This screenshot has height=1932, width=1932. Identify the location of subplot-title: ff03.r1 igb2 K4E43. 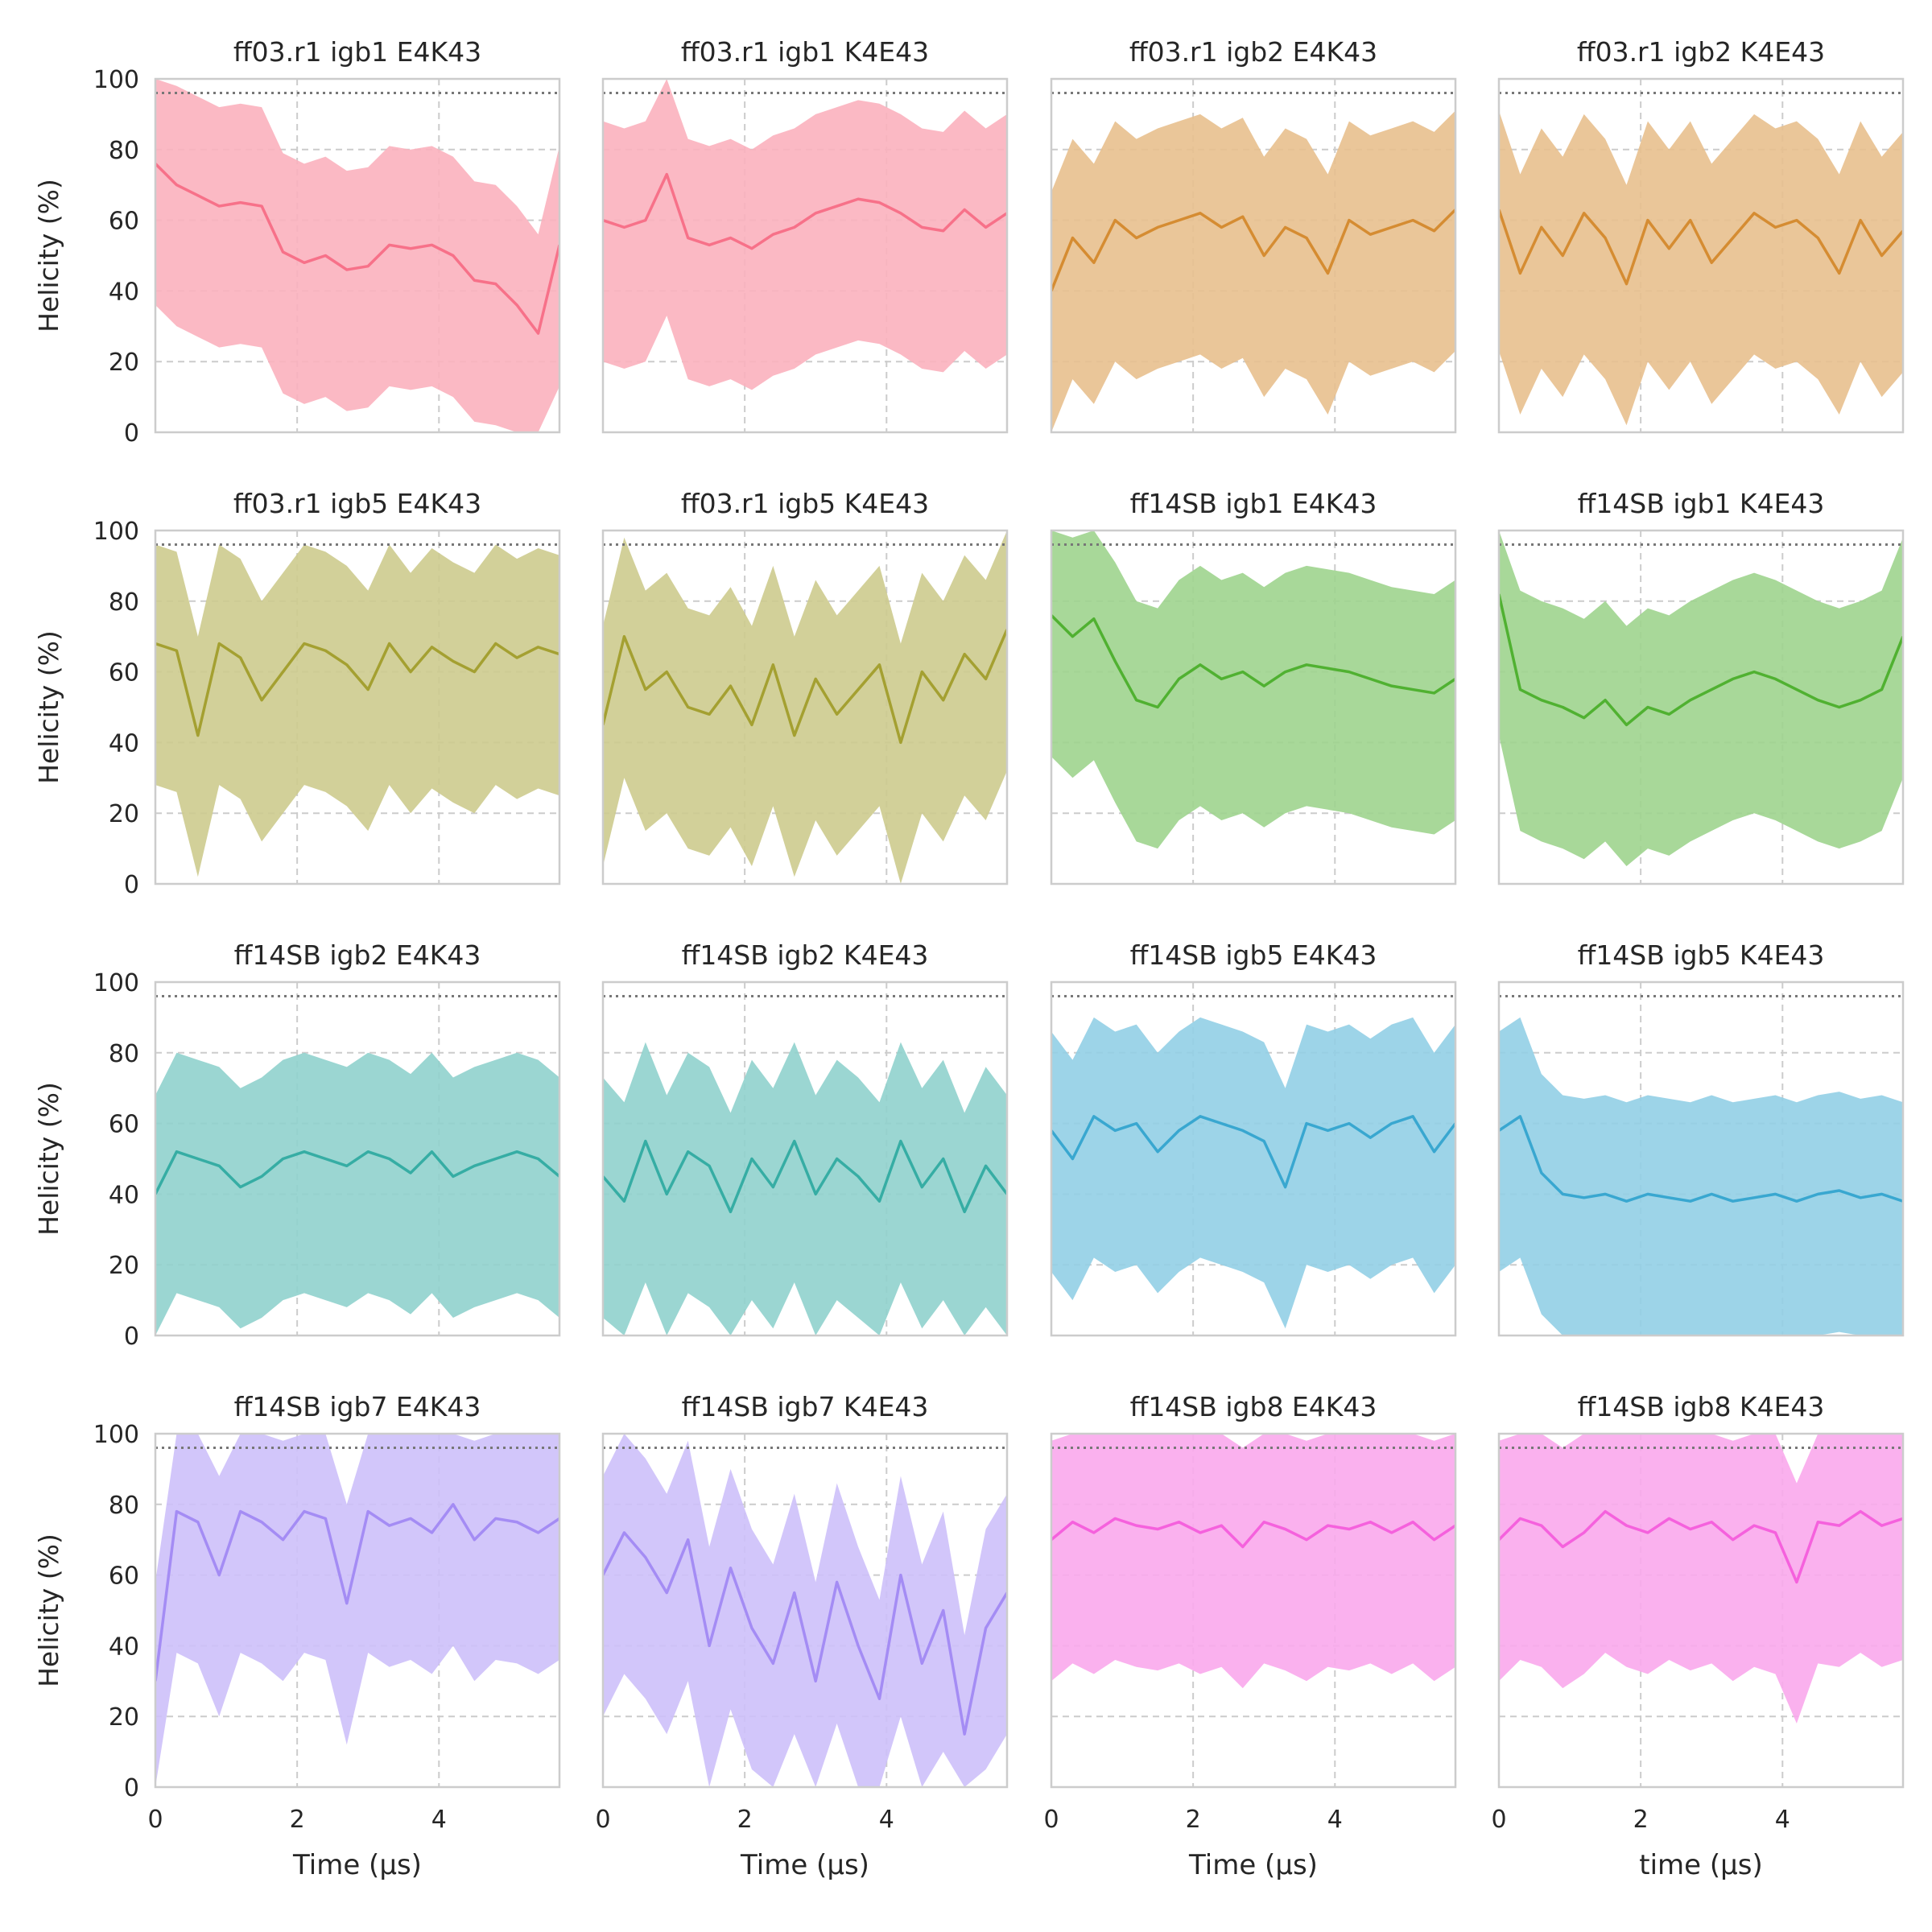
(1701, 52).